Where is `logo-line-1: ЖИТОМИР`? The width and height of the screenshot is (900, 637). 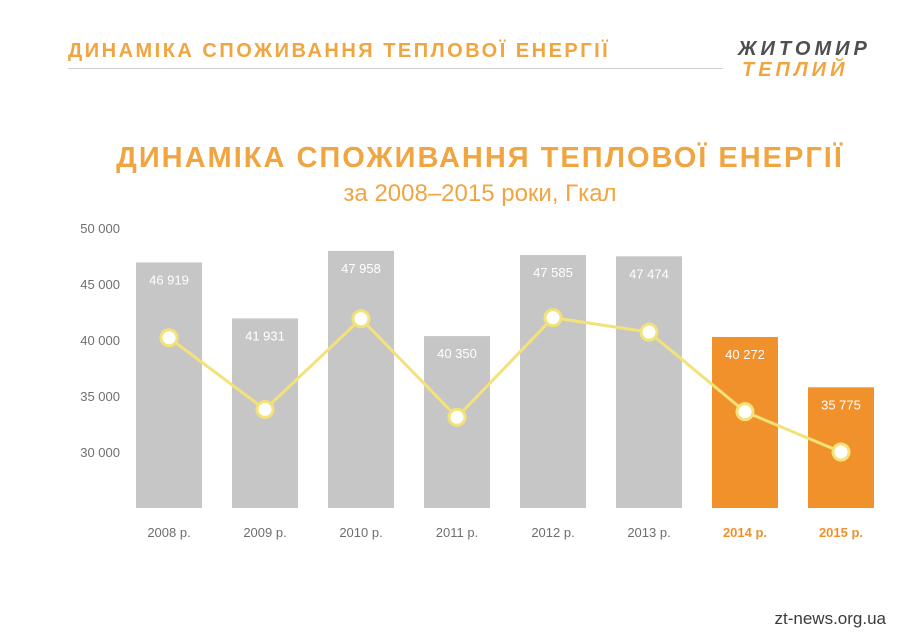 logo-line-1: ЖИТОМИР is located at coordinates (804, 49).